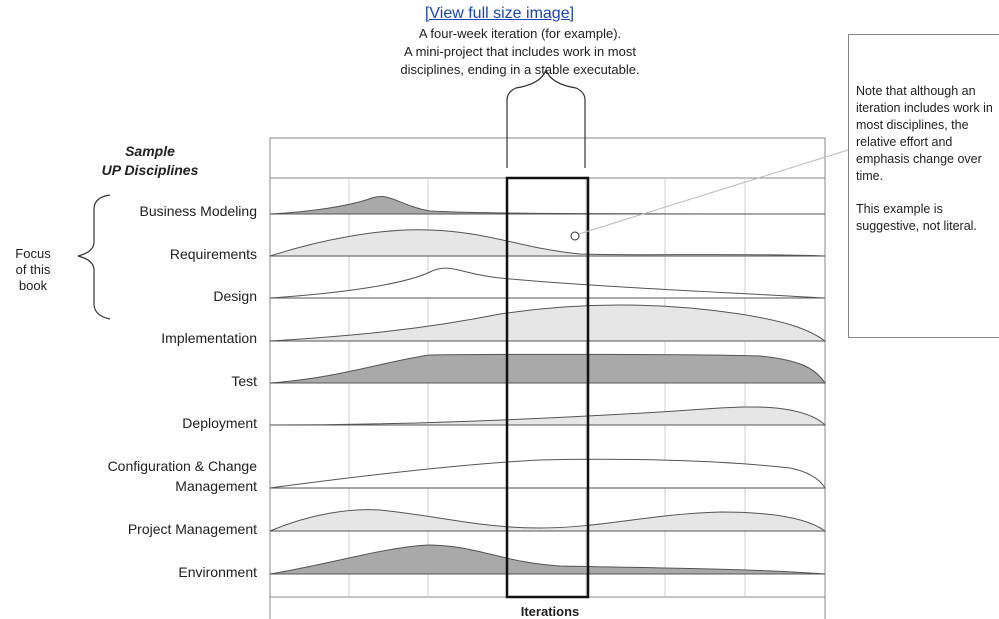 This screenshot has width=999, height=619. I want to click on discipline-label-project-management: Project Management, so click(192, 529).